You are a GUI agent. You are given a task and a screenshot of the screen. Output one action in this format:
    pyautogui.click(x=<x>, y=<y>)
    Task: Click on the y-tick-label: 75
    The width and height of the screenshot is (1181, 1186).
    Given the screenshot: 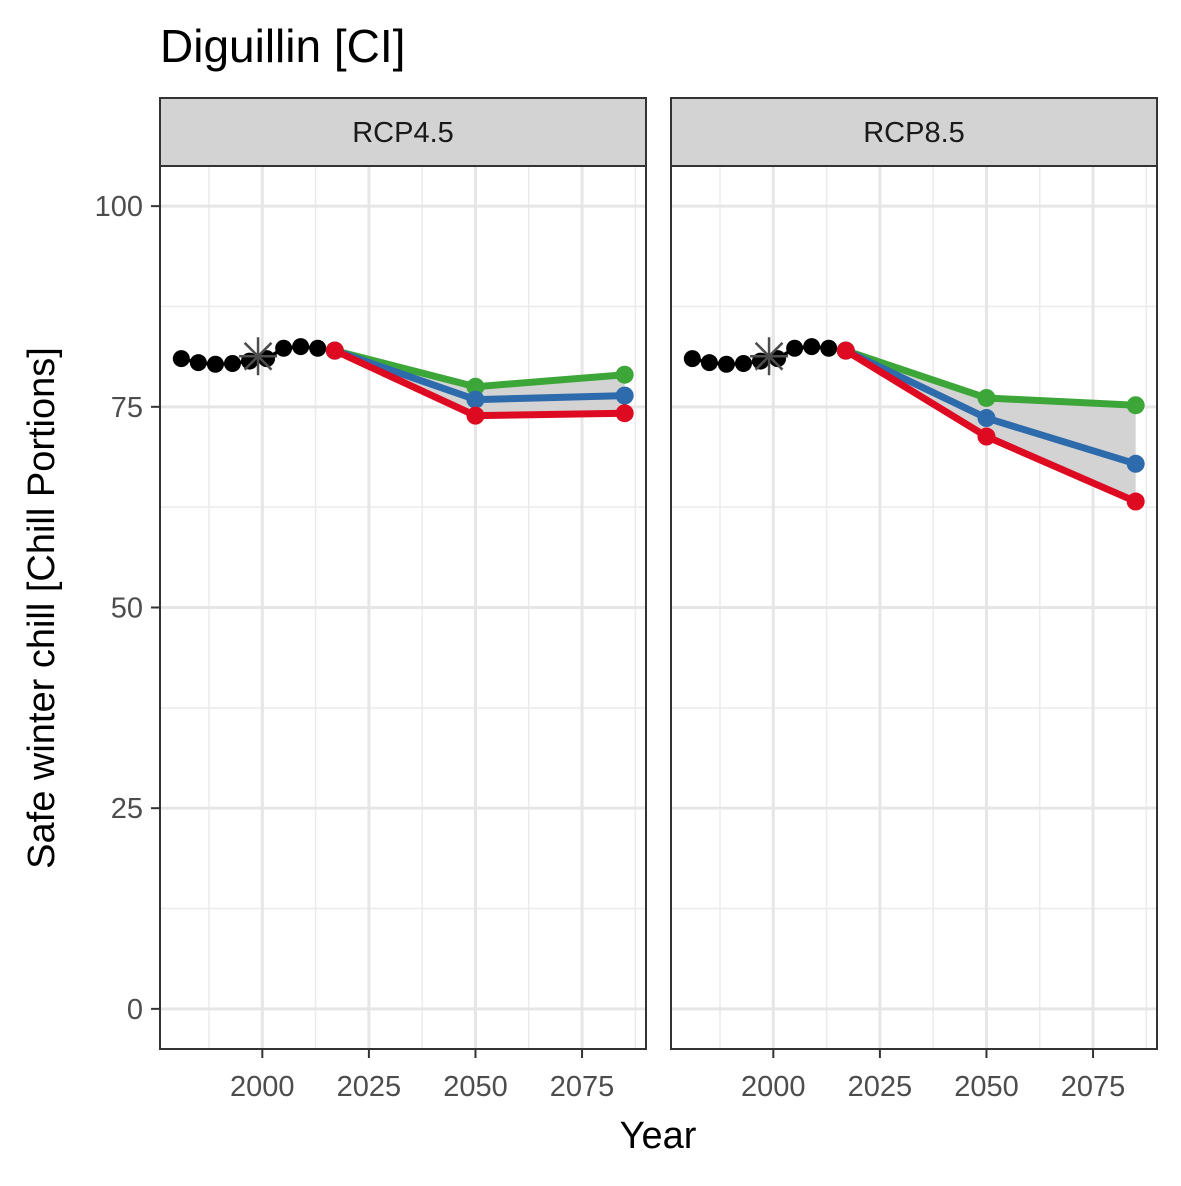 What is the action you would take?
    pyautogui.click(x=127, y=408)
    